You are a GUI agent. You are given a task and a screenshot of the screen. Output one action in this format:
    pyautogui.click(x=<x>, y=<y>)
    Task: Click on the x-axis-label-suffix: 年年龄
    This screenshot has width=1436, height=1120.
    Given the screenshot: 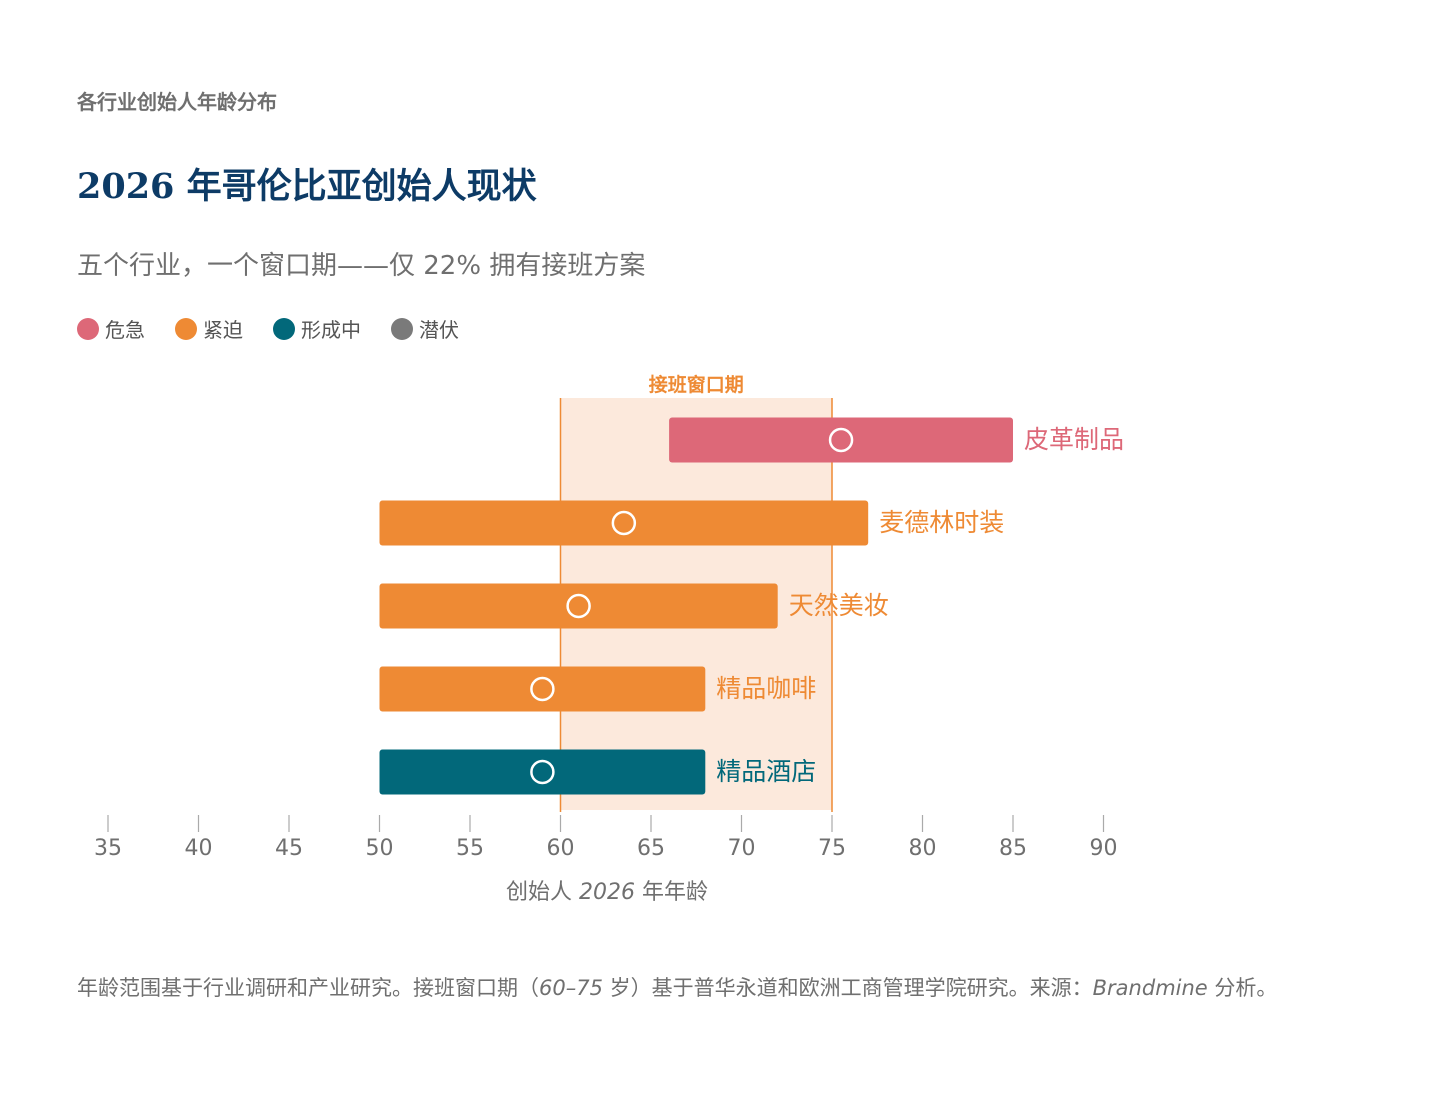 What is the action you would take?
    pyautogui.click(x=671, y=892)
    